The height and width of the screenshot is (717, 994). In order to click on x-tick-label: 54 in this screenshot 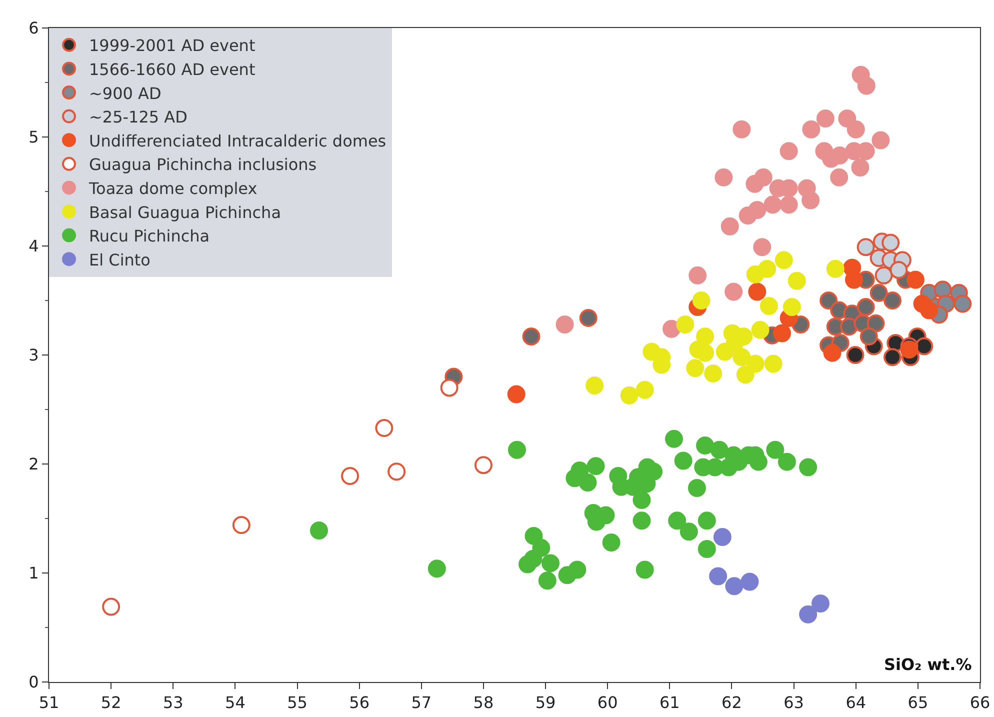, I will do `click(235, 702)`.